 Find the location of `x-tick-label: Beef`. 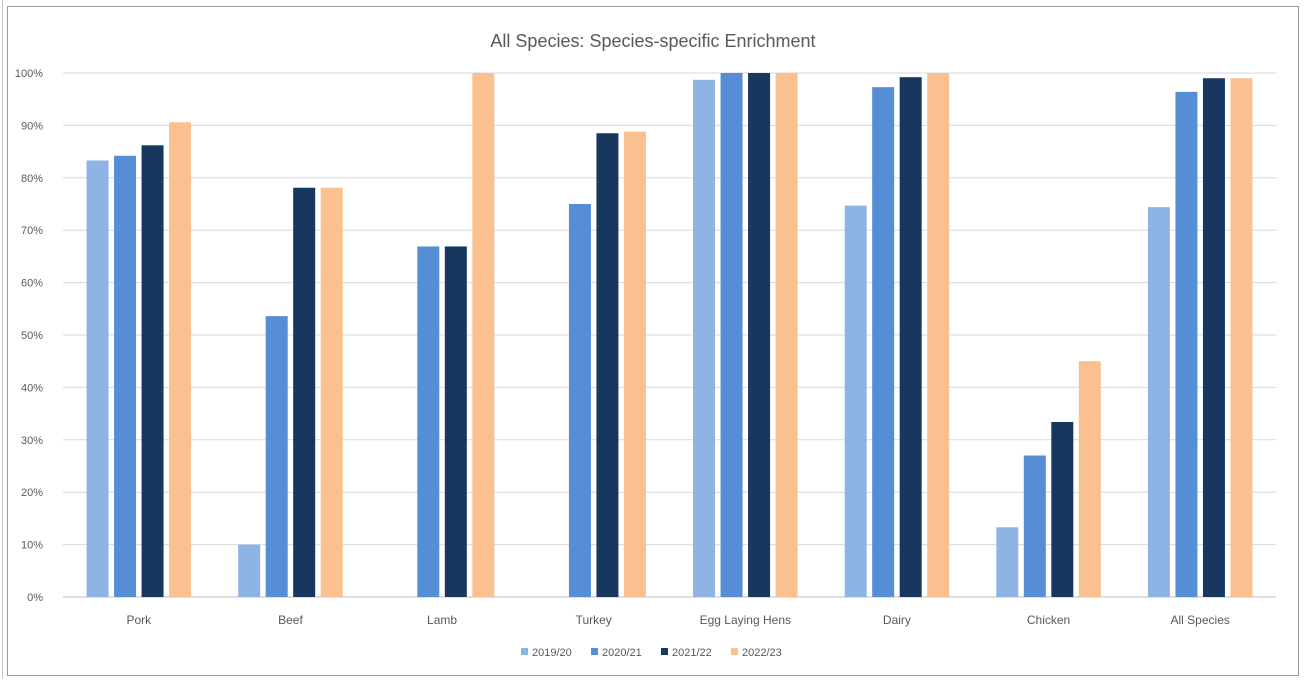

x-tick-label: Beef is located at coordinates (290, 620).